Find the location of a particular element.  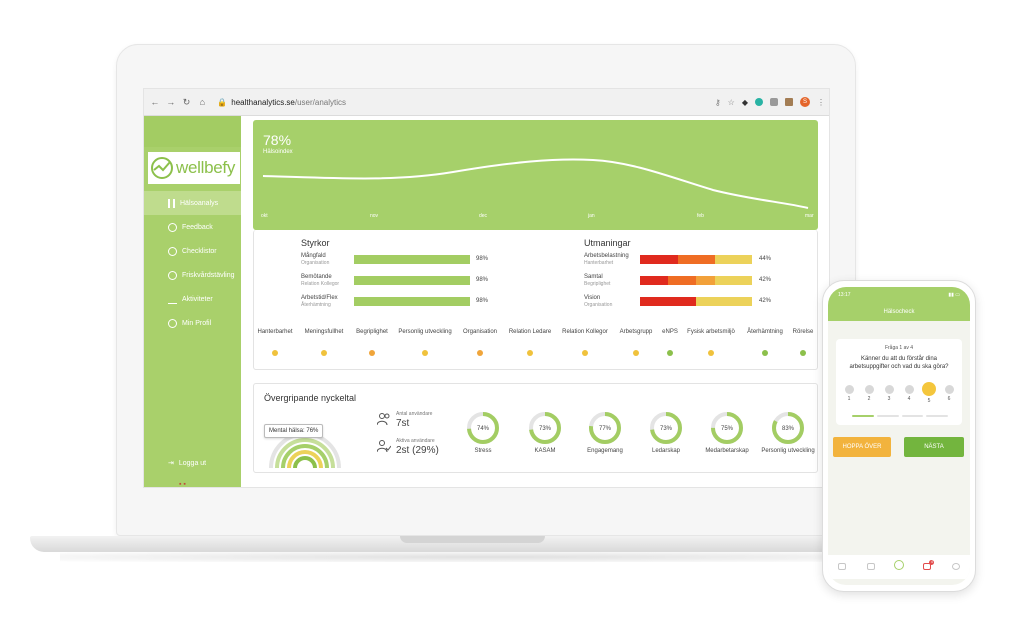

logo-text: wellbefy is located at coordinates (206, 167).